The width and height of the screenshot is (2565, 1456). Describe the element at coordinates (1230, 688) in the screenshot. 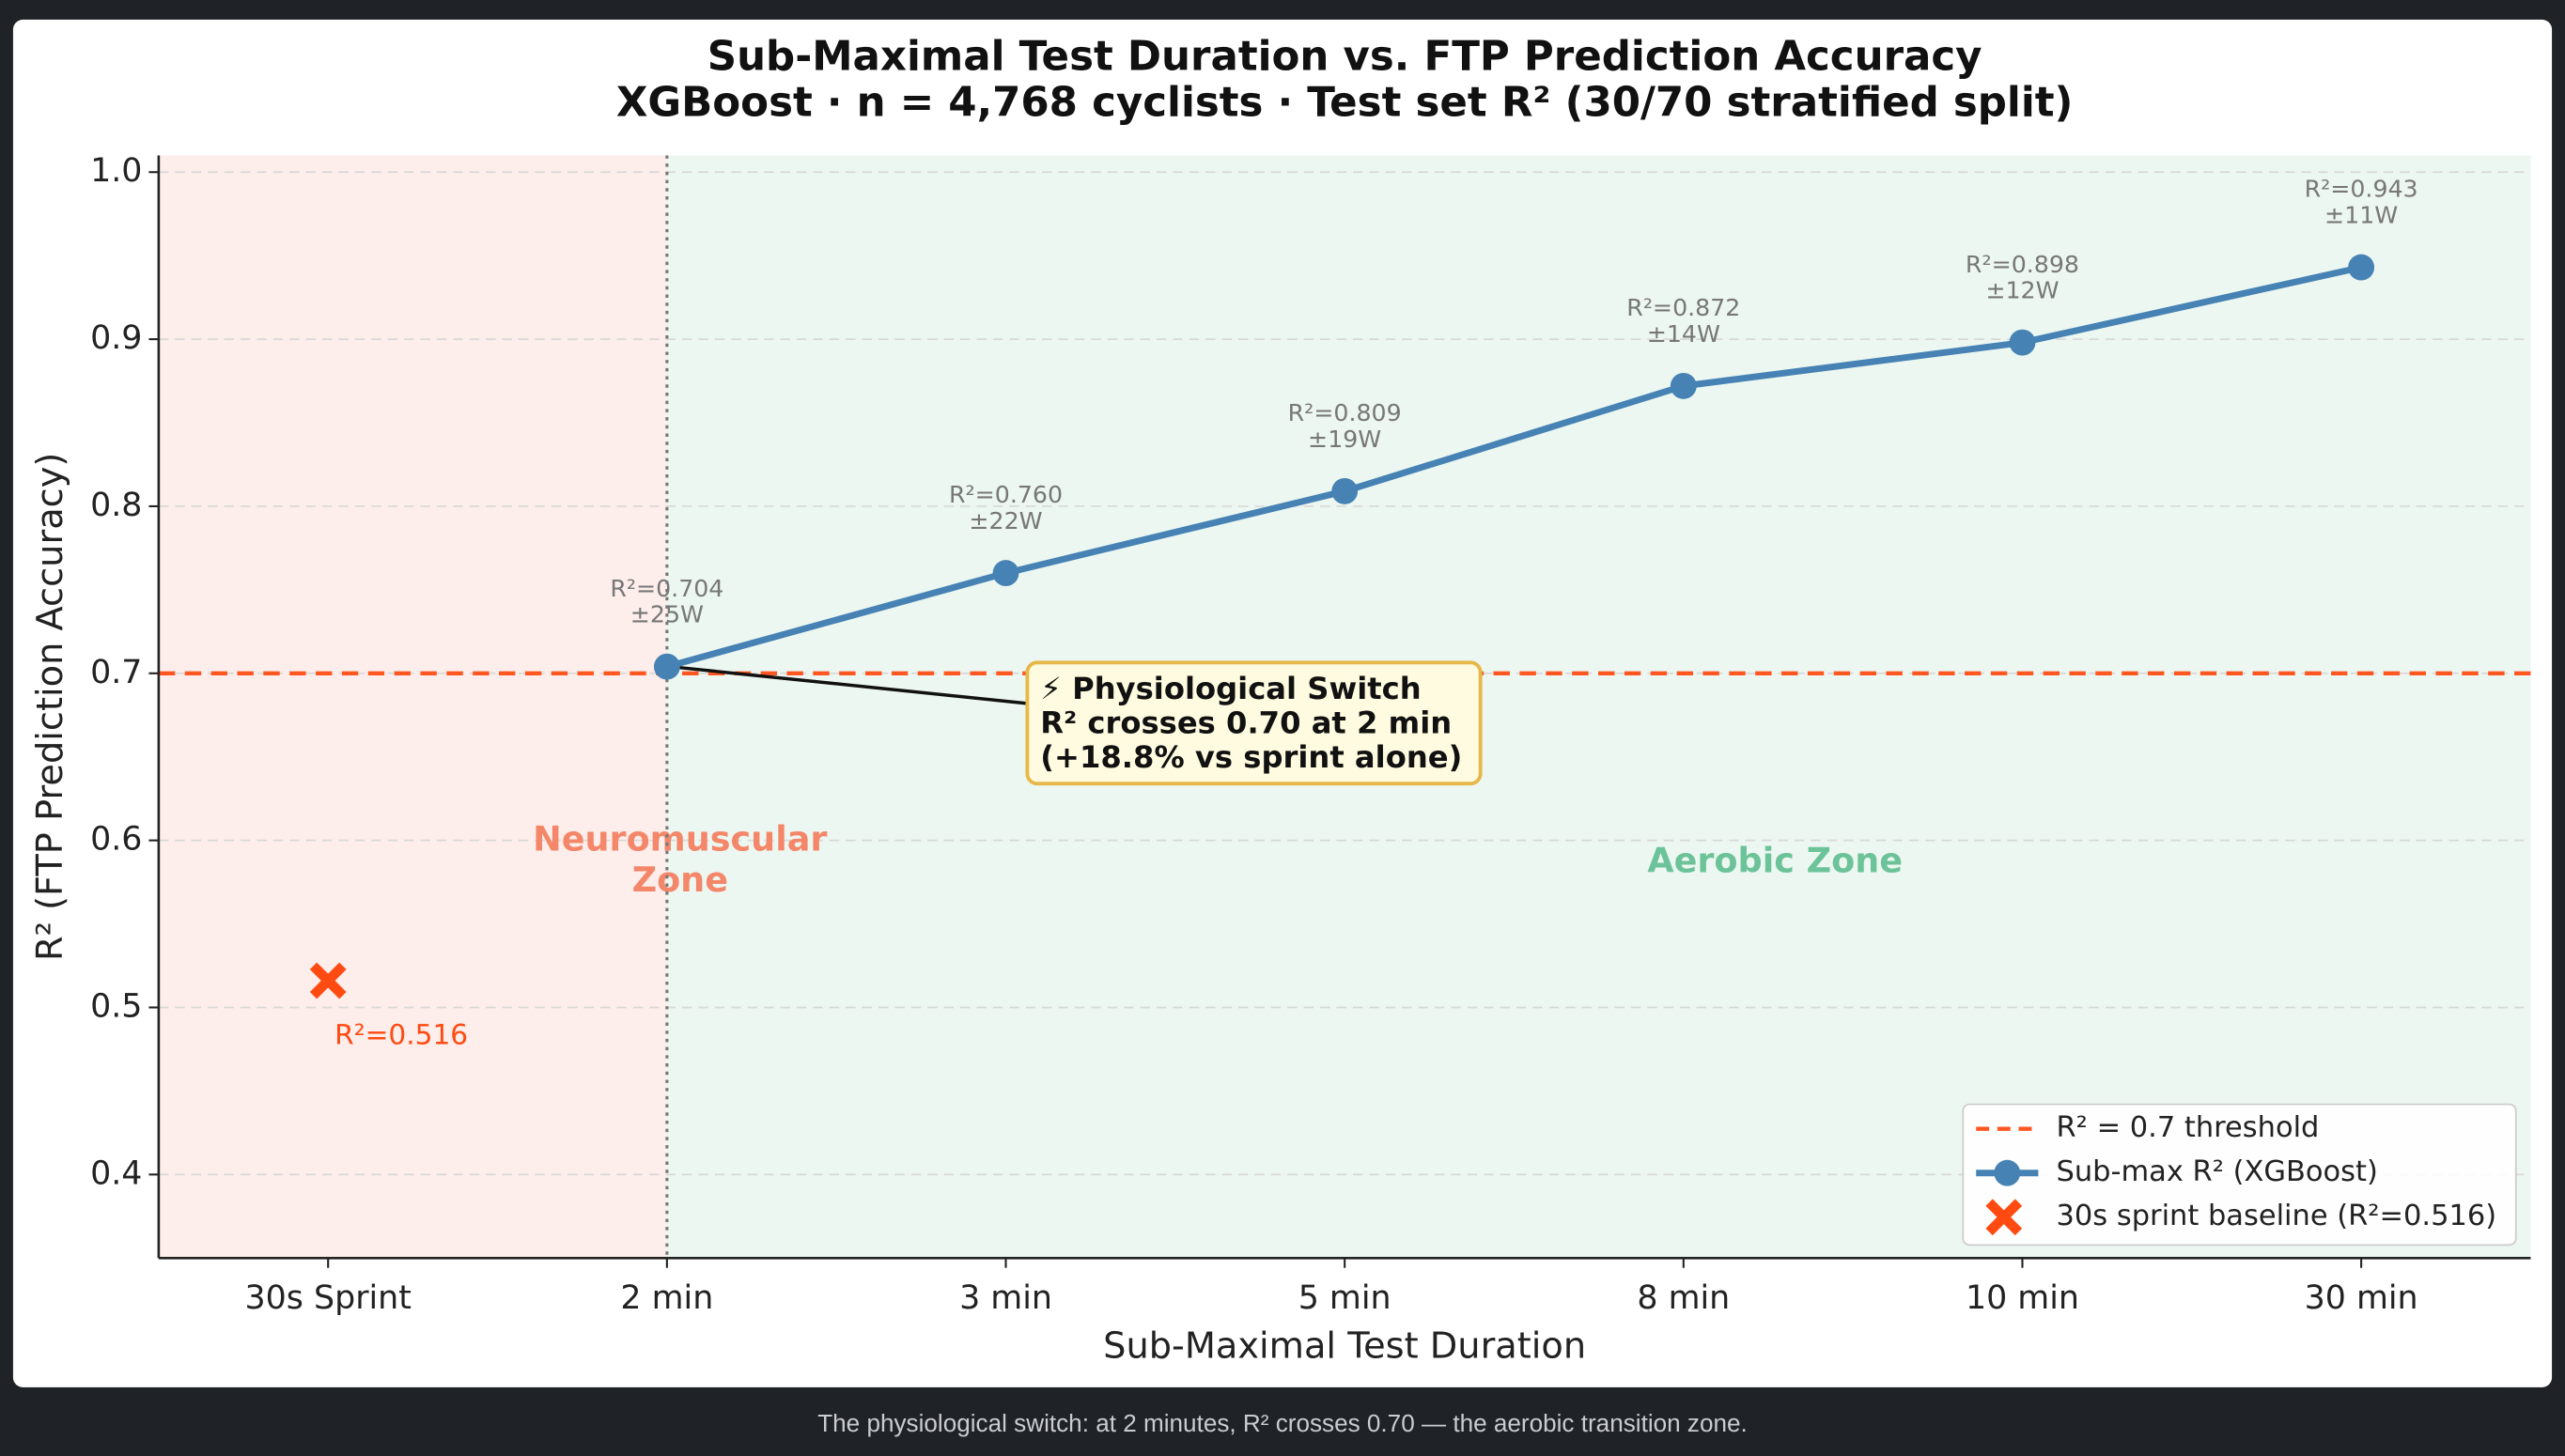

I see `annotation-text: ⚡ Physiological Switch` at that location.